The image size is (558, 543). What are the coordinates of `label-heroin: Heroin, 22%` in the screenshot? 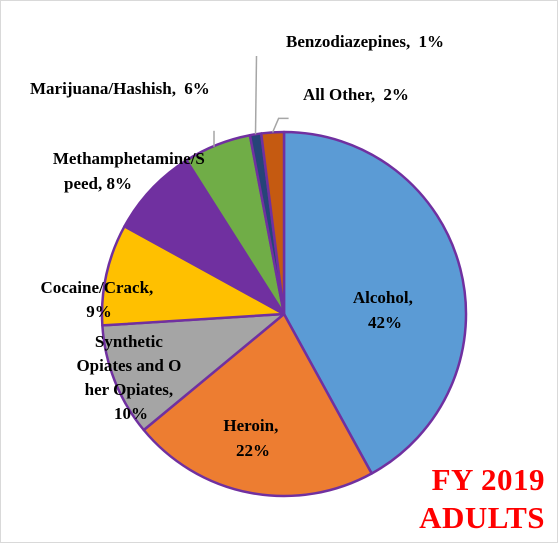 It's located at (252, 438).